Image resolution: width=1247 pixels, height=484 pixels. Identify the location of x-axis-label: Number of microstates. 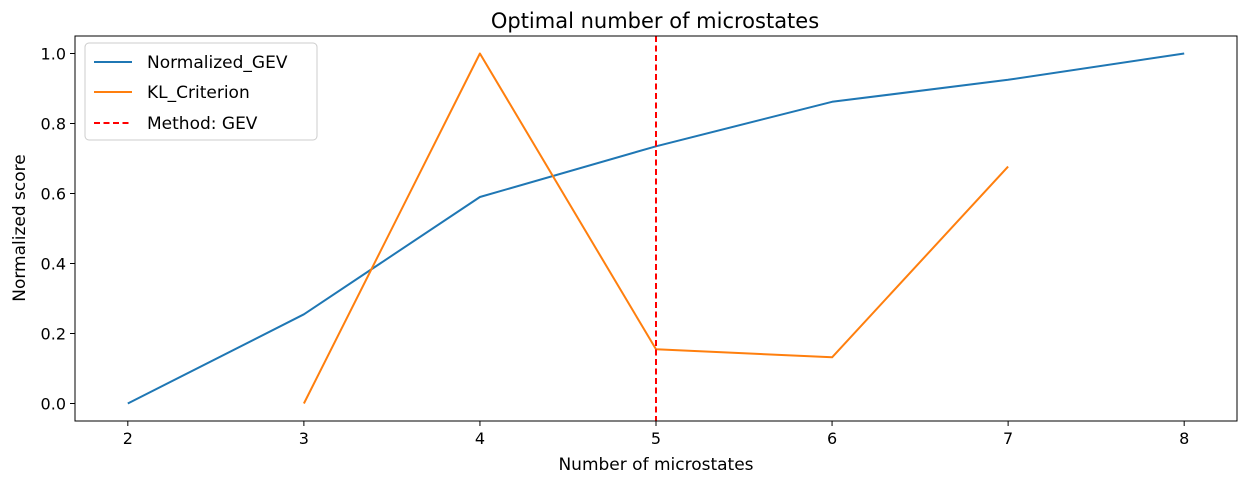
(655, 465).